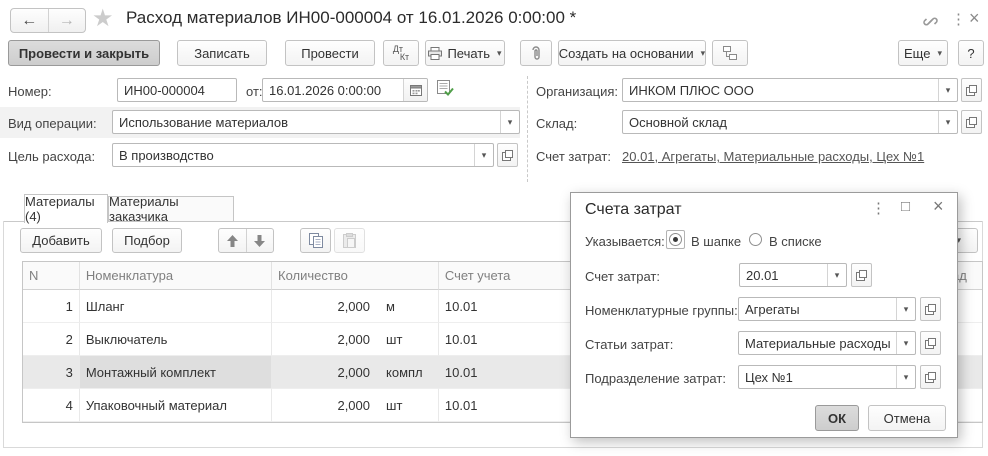  Describe the element at coordinates (971, 53) in the screenshot. I see `help-button: ?` at that location.